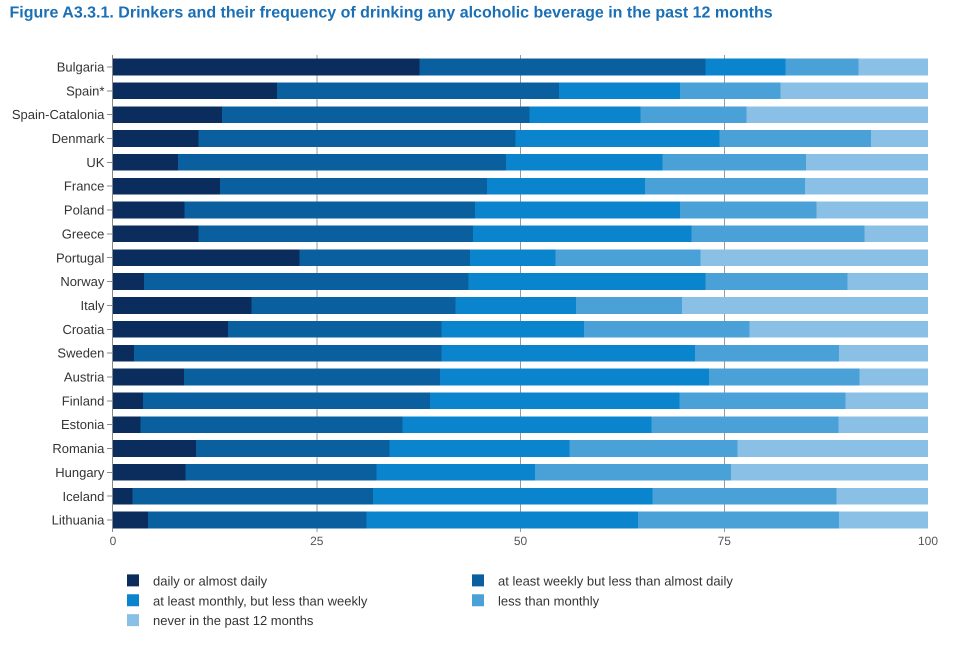  Describe the element at coordinates (78, 138) in the screenshot. I see `y-tick-label: Denmark` at that location.